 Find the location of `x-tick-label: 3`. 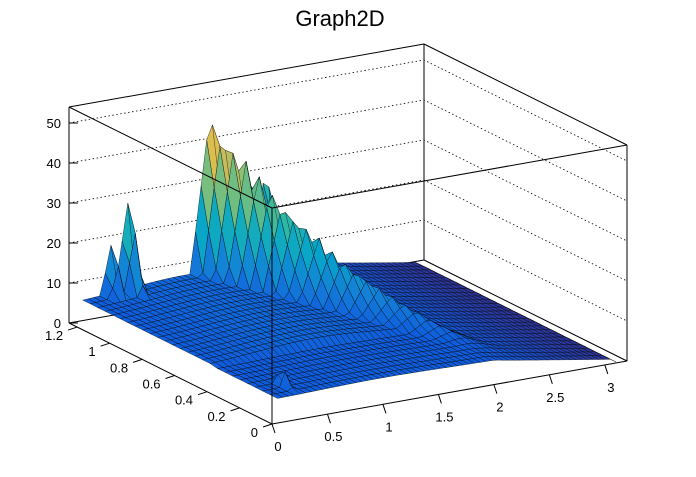

x-tick-label: 3 is located at coordinates (610, 387).